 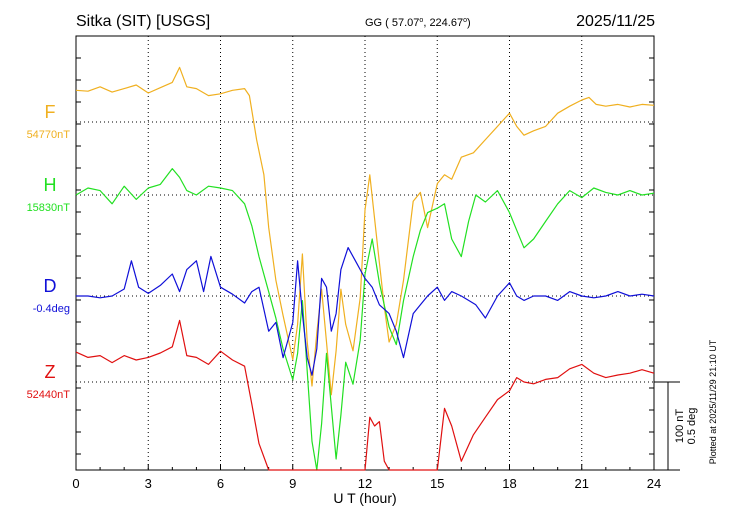 I want to click on scale-bar-nt: 100 nT, so click(x=680, y=426).